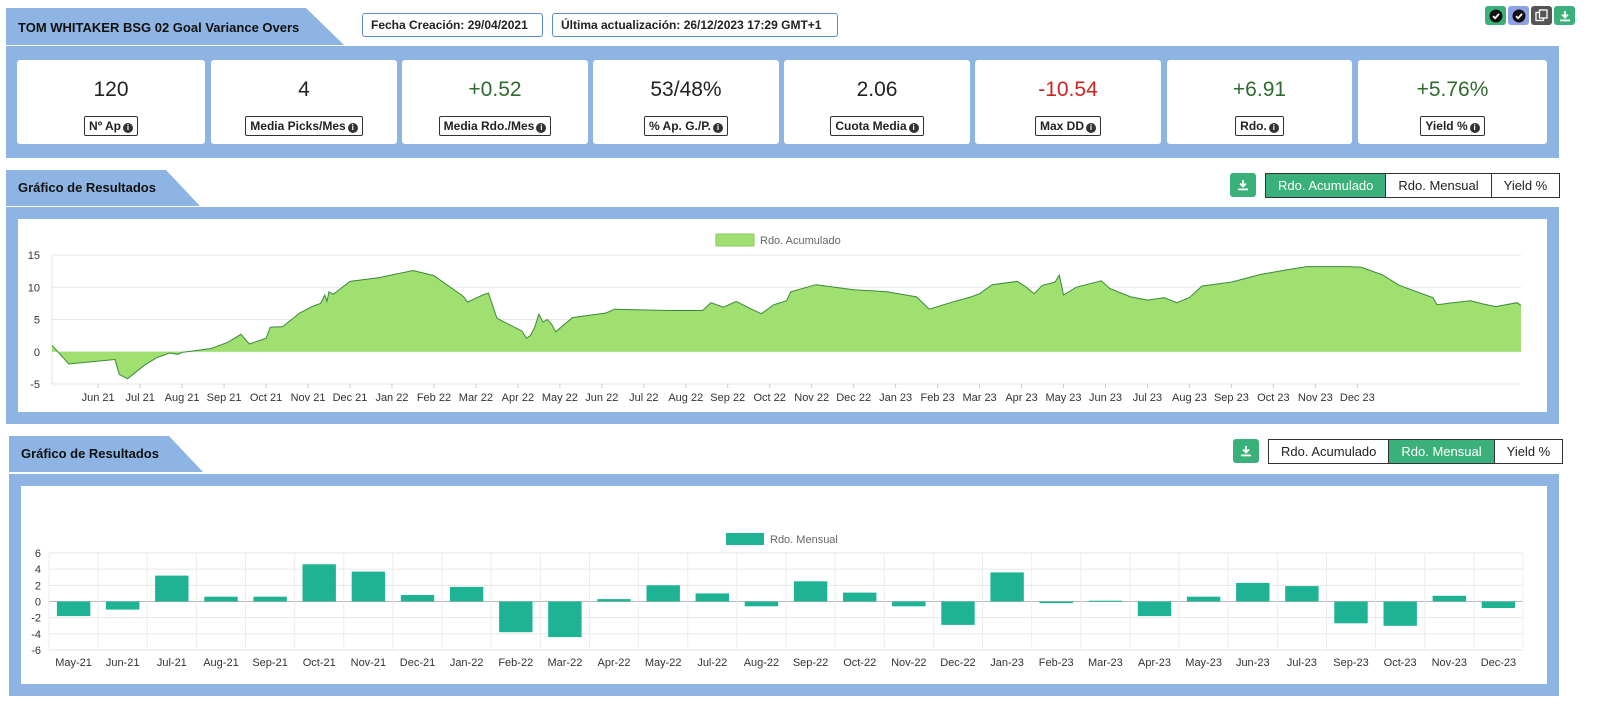  I want to click on stat-card: +5.76% Yield % i, so click(1452, 102).